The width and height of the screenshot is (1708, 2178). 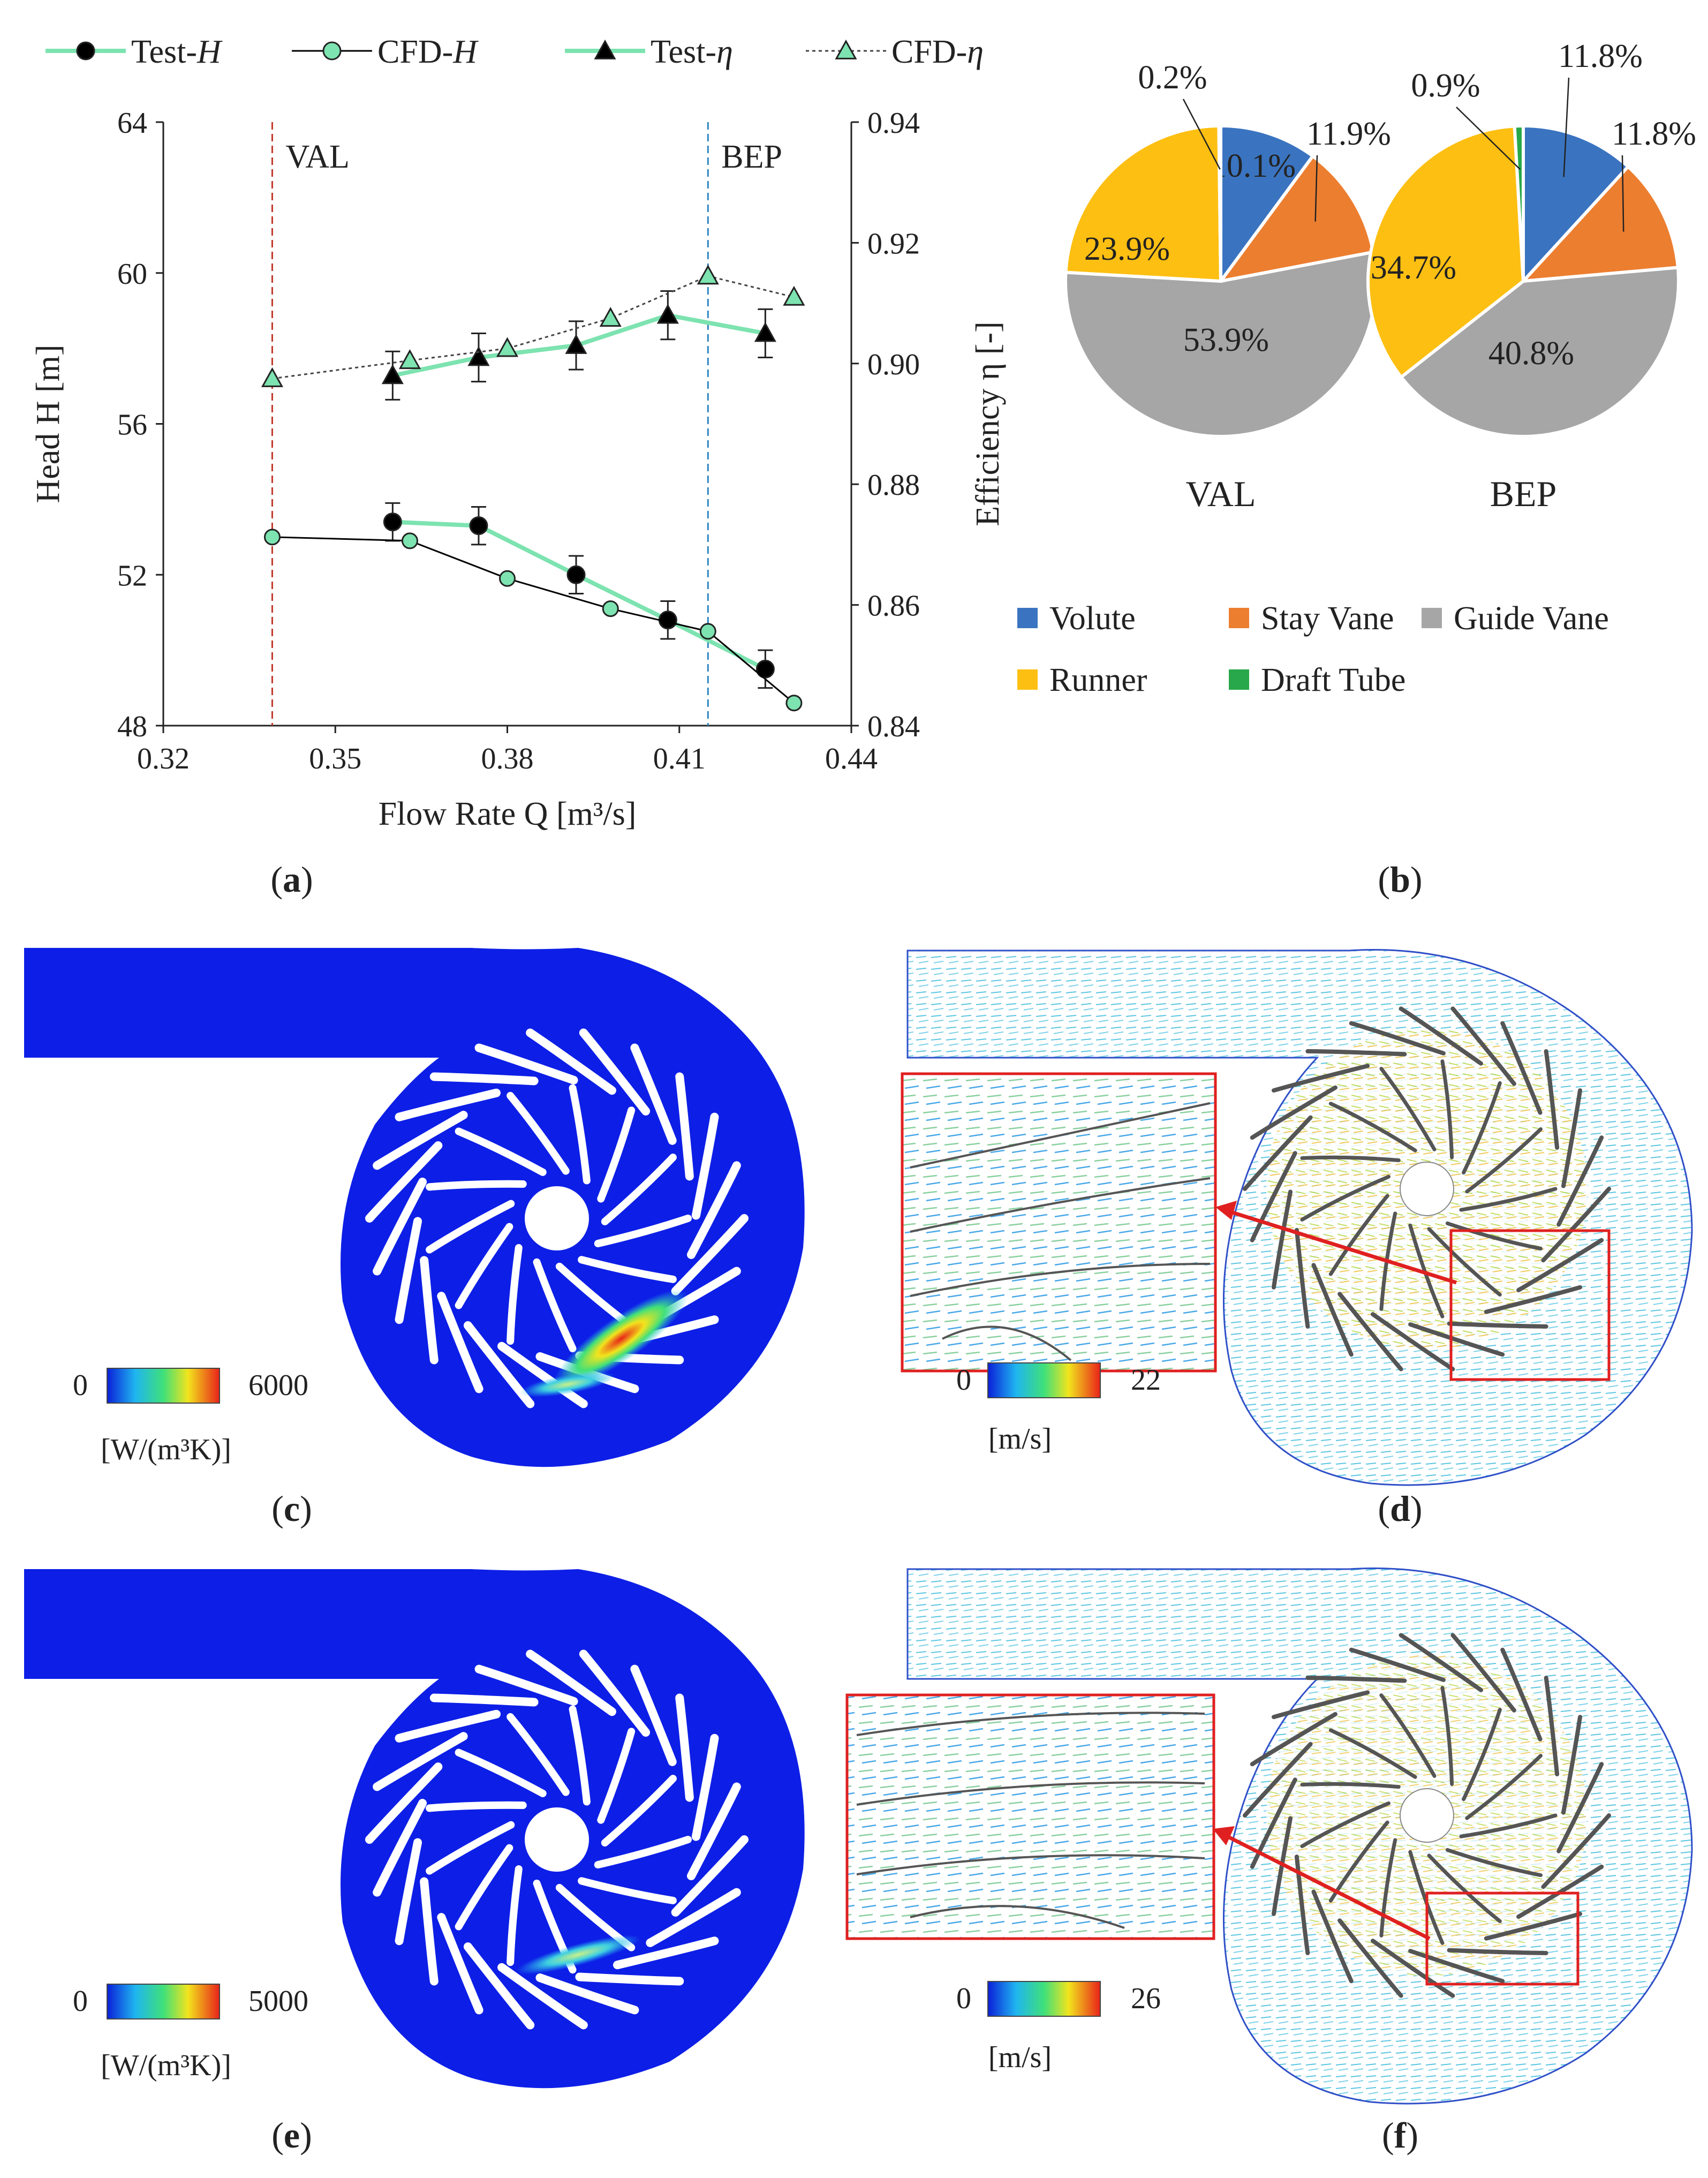 I want to click on entropy-contour-bep: 0 5000 [W/(m³K)], so click(x=414, y=1829).